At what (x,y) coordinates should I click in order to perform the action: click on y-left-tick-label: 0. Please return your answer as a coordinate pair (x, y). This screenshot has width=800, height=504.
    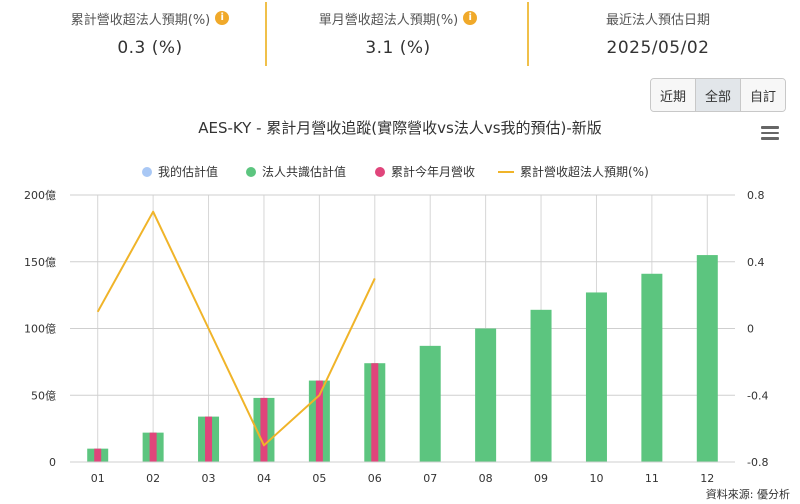
    Looking at the image, I should click on (52, 462).